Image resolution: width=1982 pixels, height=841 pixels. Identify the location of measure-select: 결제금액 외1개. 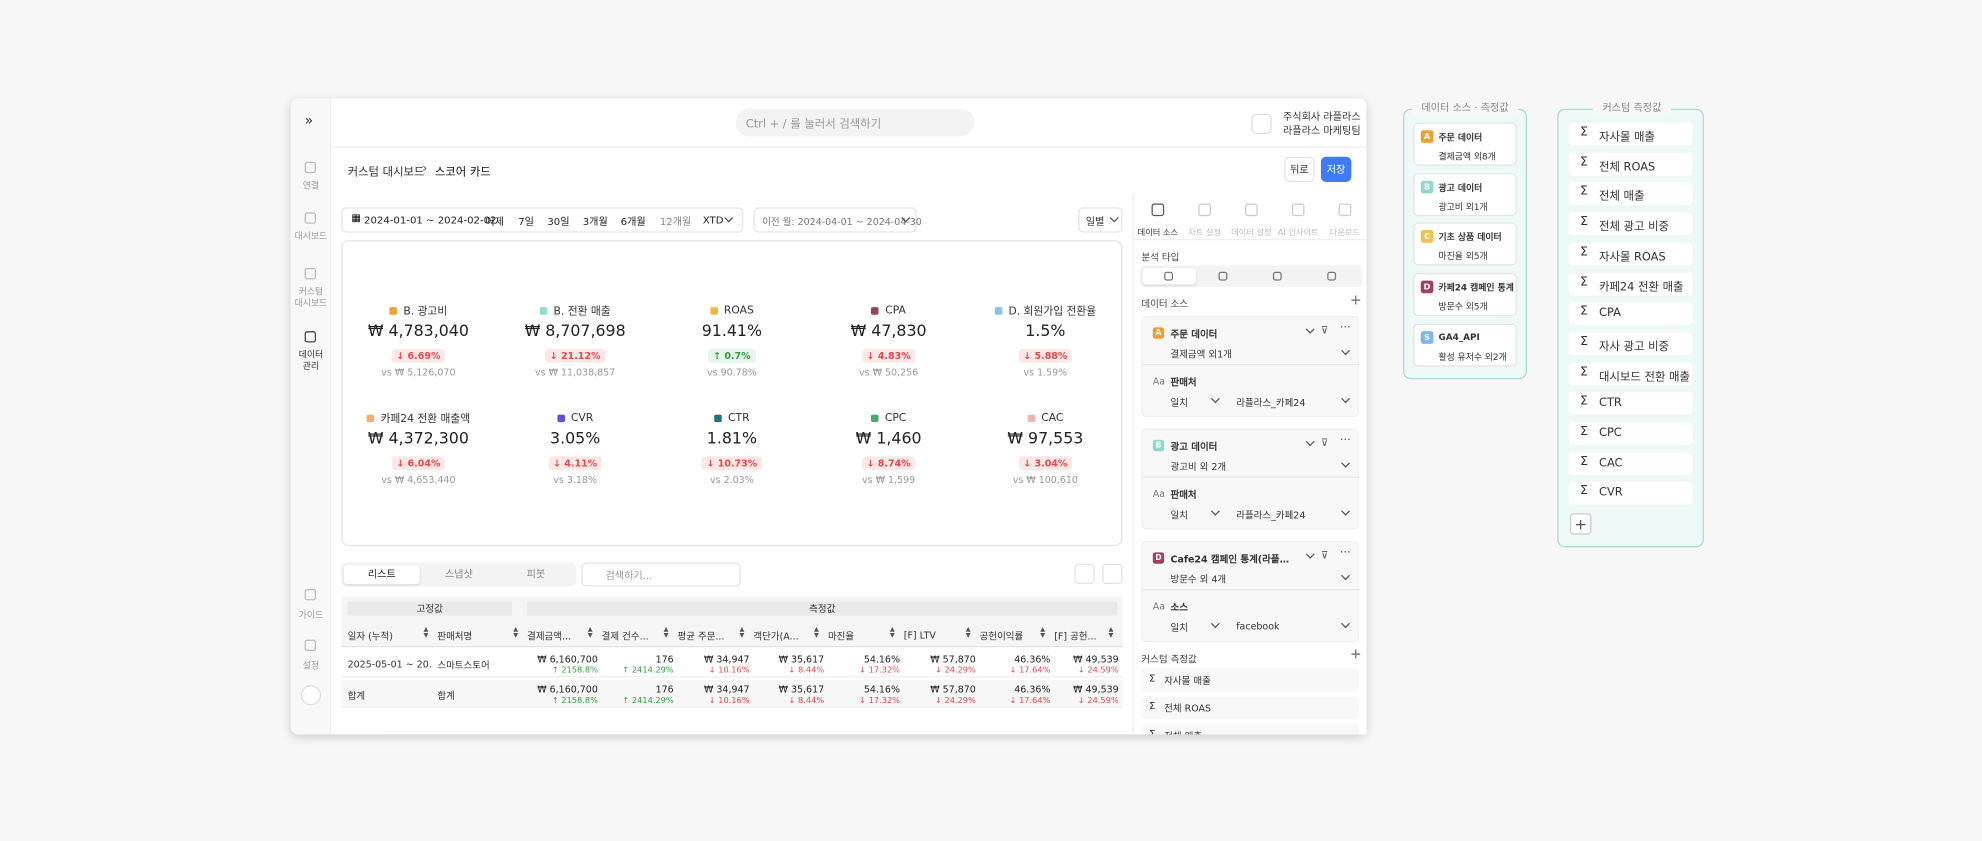
(1201, 354).